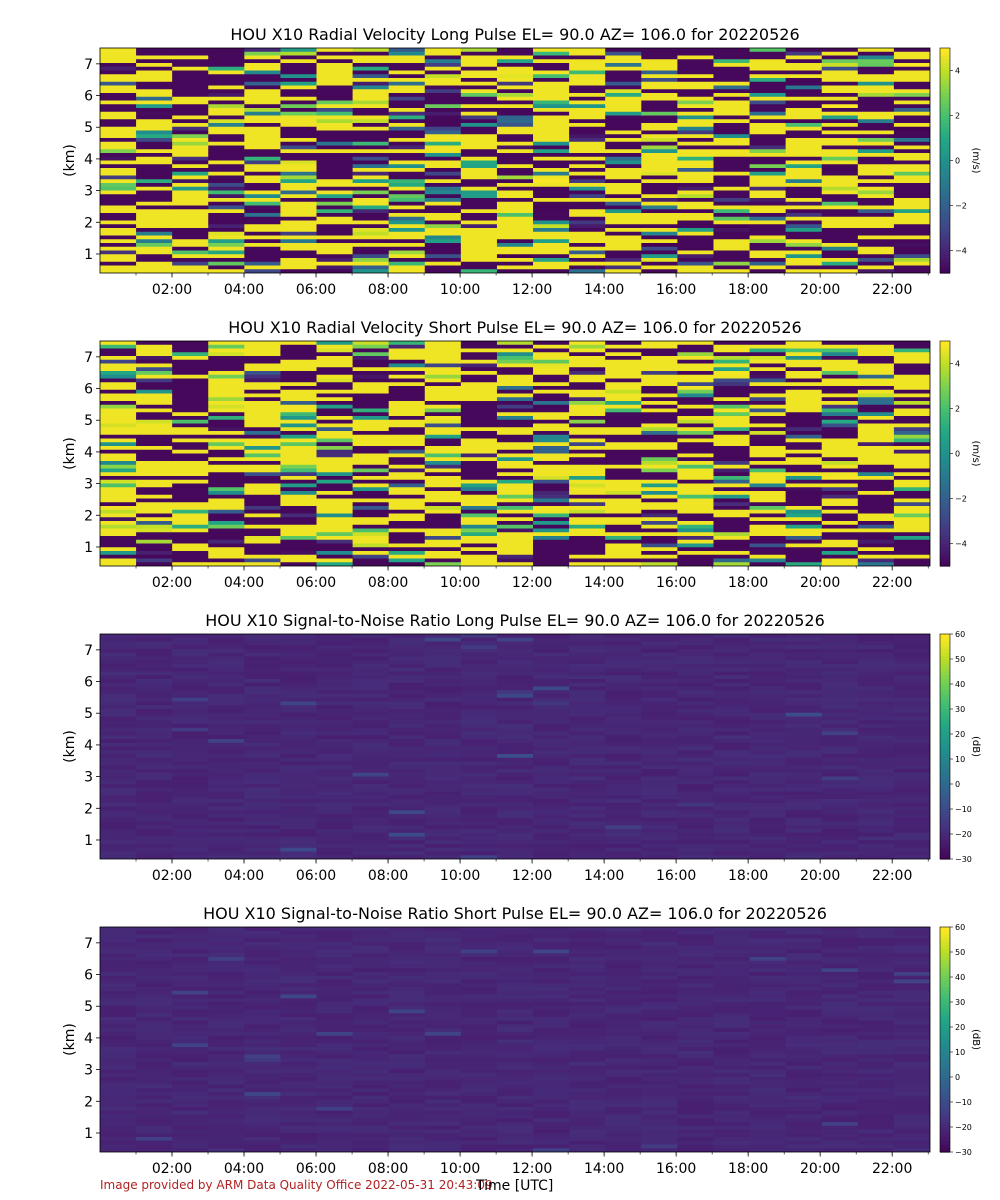 The width and height of the screenshot is (1000, 1200). Describe the element at coordinates (88, 548) in the screenshot. I see `y-tick-label: 1` at that location.